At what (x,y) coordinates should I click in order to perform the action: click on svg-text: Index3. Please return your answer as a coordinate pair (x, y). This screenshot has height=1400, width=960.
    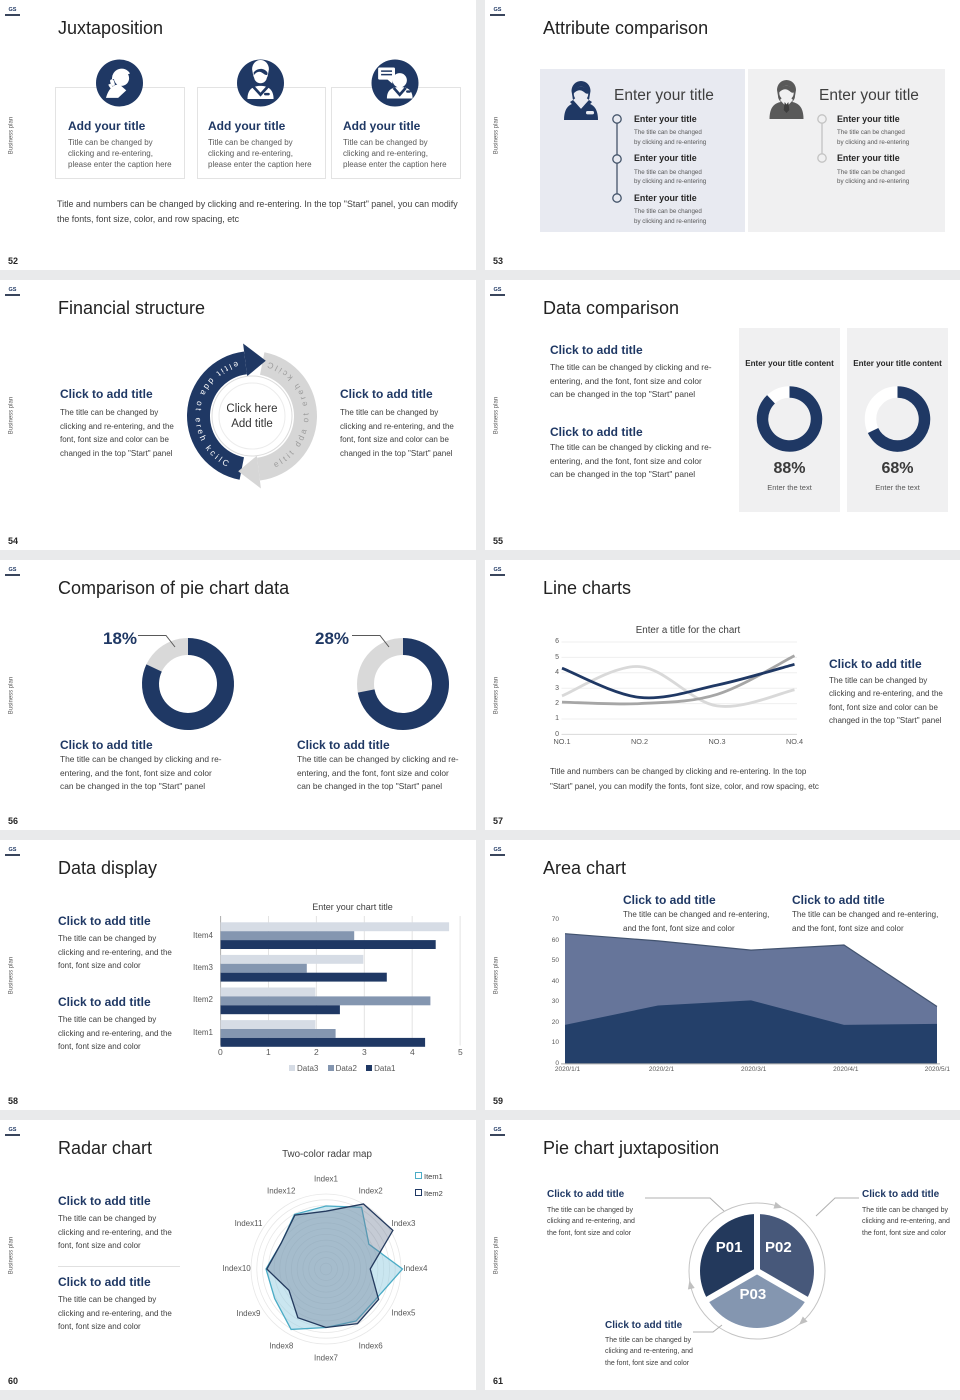
    Looking at the image, I should click on (403, 1223).